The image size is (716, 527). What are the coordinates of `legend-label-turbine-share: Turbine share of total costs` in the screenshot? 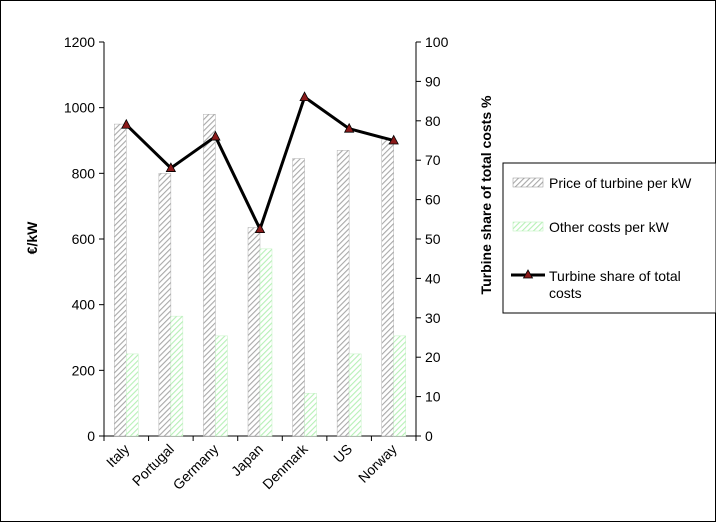 It's located at (617, 284).